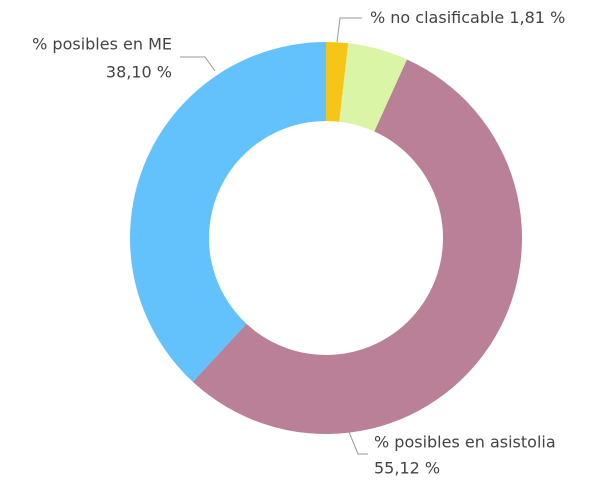 Image resolution: width=603 pixels, height=483 pixels. I want to click on slice-label: % no clasificable 1,81 %, so click(467, 17).